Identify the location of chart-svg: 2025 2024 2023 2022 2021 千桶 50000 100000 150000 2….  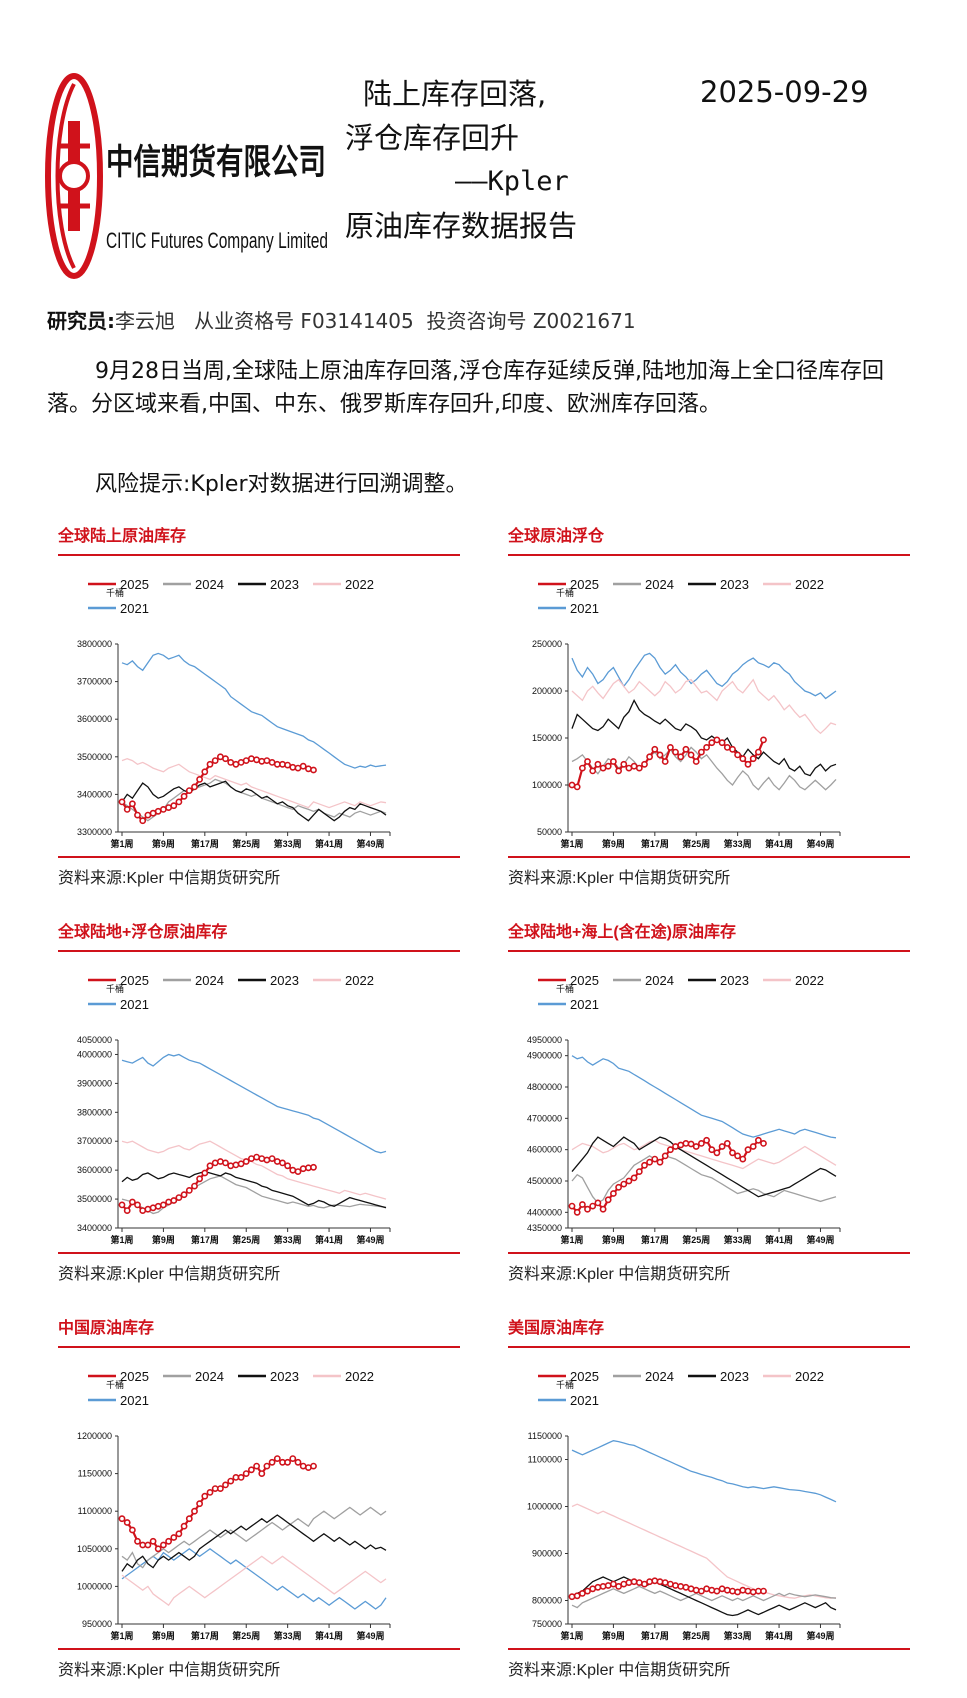
(686, 713).